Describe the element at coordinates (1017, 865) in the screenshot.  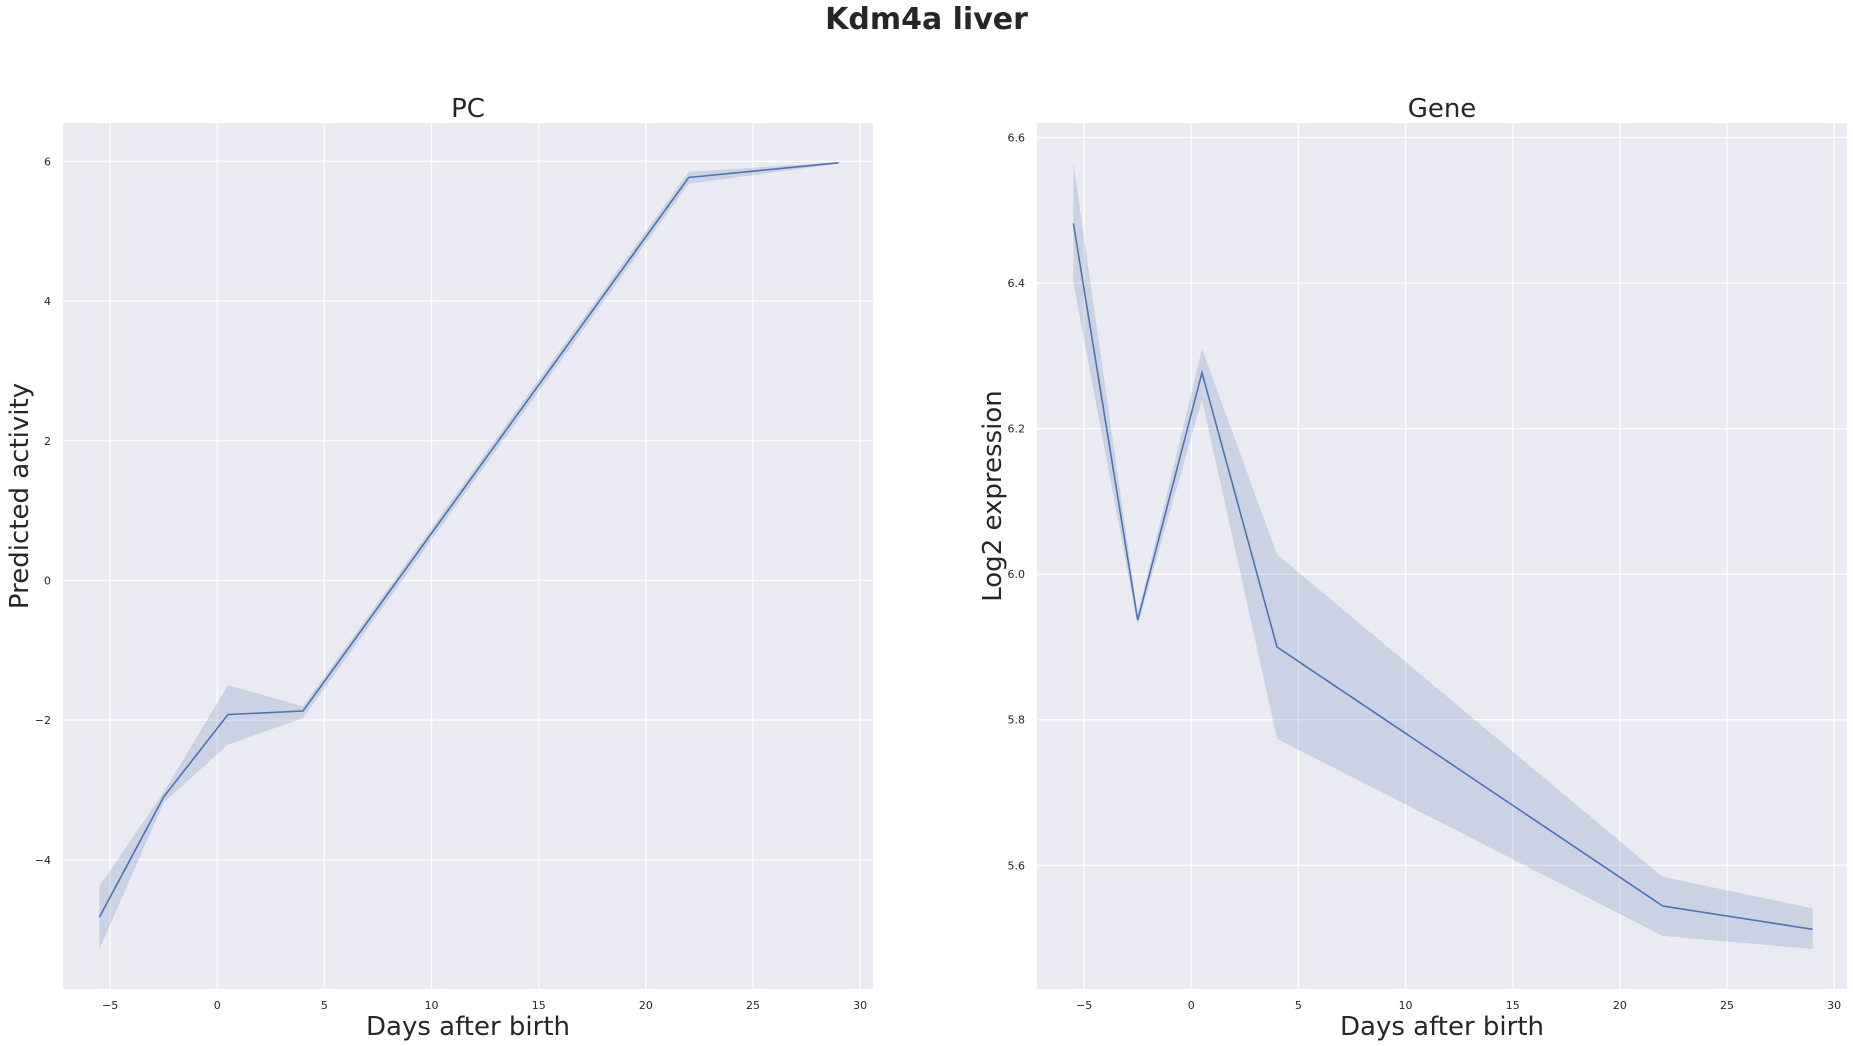
I see `gene-y-tick-label: 5.6` at that location.